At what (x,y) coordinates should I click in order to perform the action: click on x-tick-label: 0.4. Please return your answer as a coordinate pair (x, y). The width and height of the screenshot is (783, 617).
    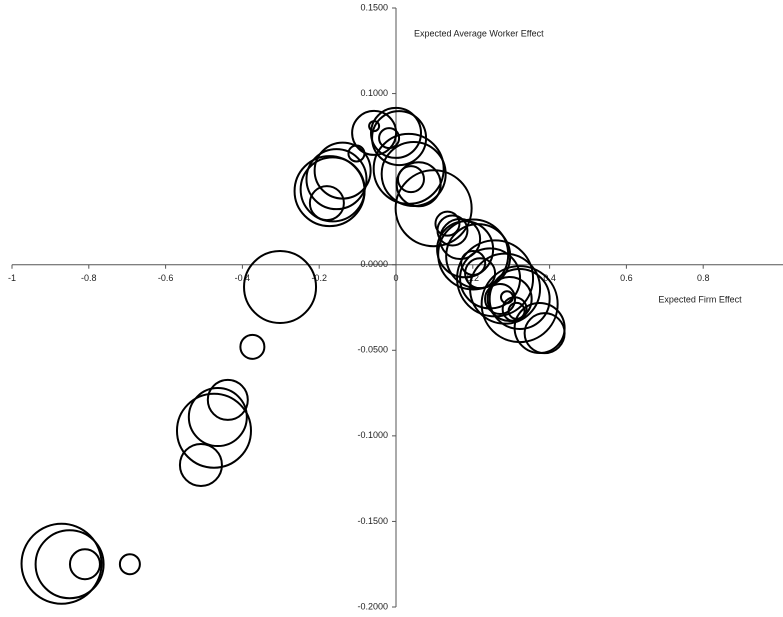
    Looking at the image, I should click on (549, 278).